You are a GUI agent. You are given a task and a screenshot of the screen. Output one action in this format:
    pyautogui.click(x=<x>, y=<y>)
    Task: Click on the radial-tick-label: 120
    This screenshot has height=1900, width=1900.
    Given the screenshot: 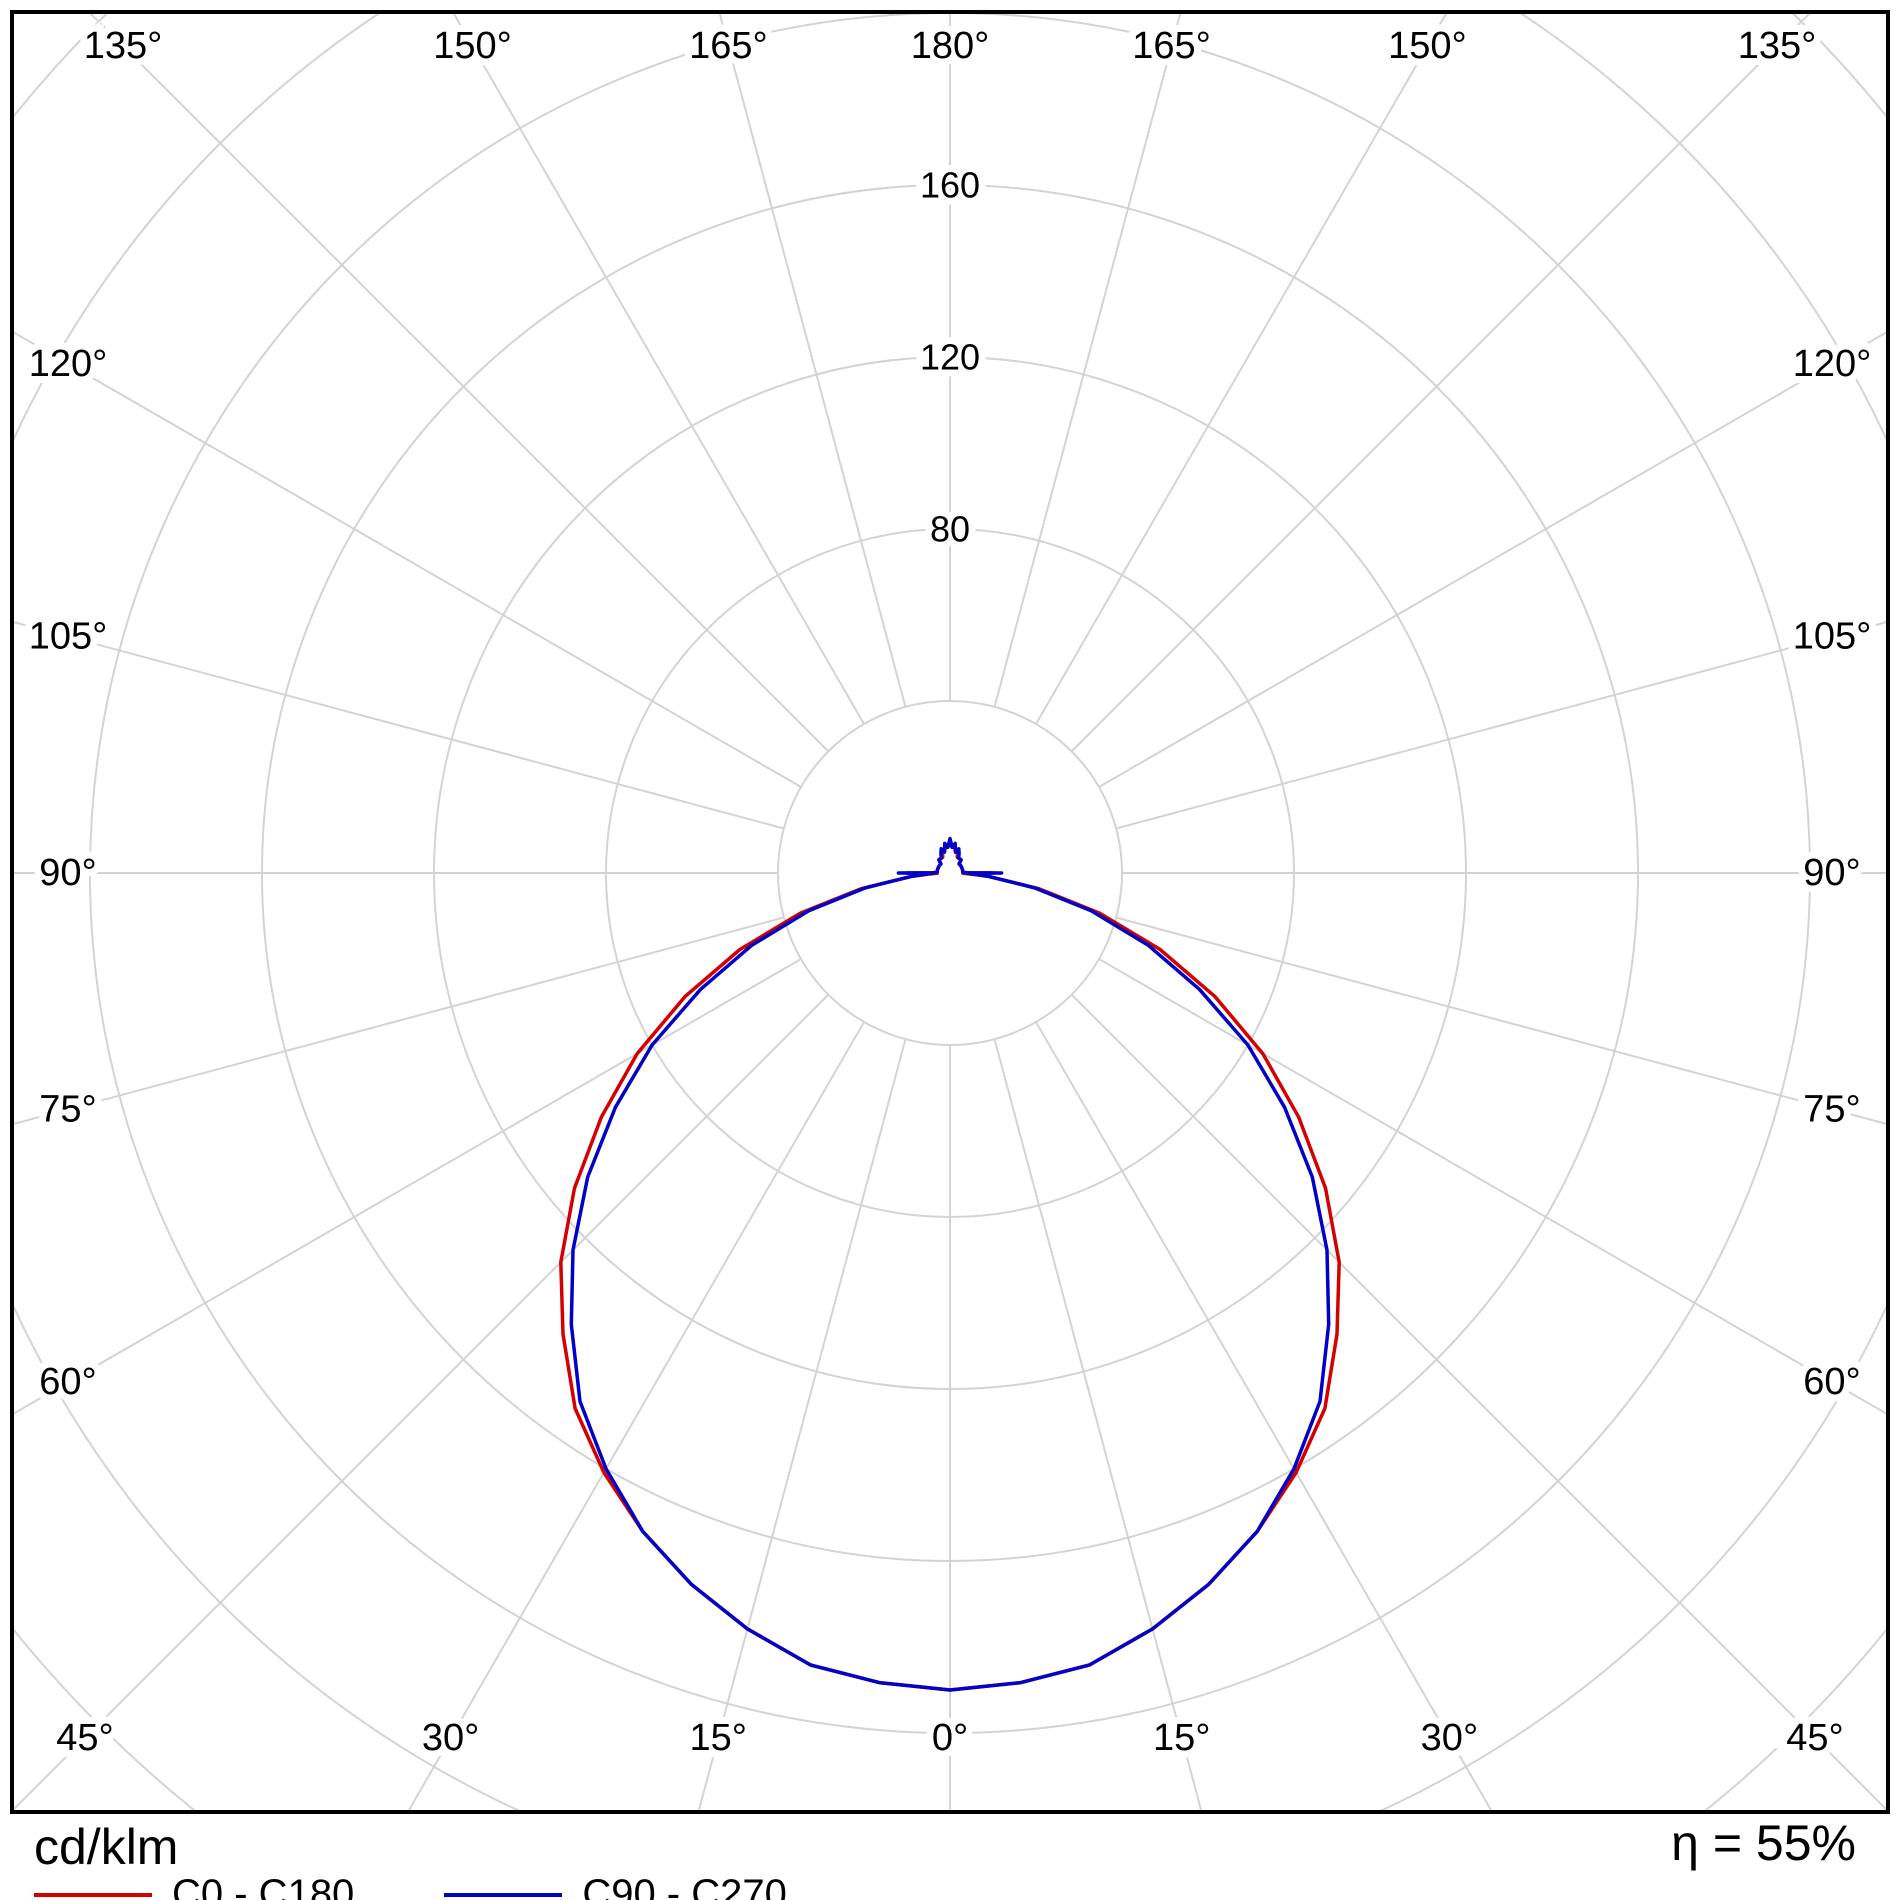 What is the action you would take?
    pyautogui.click(x=950, y=357)
    